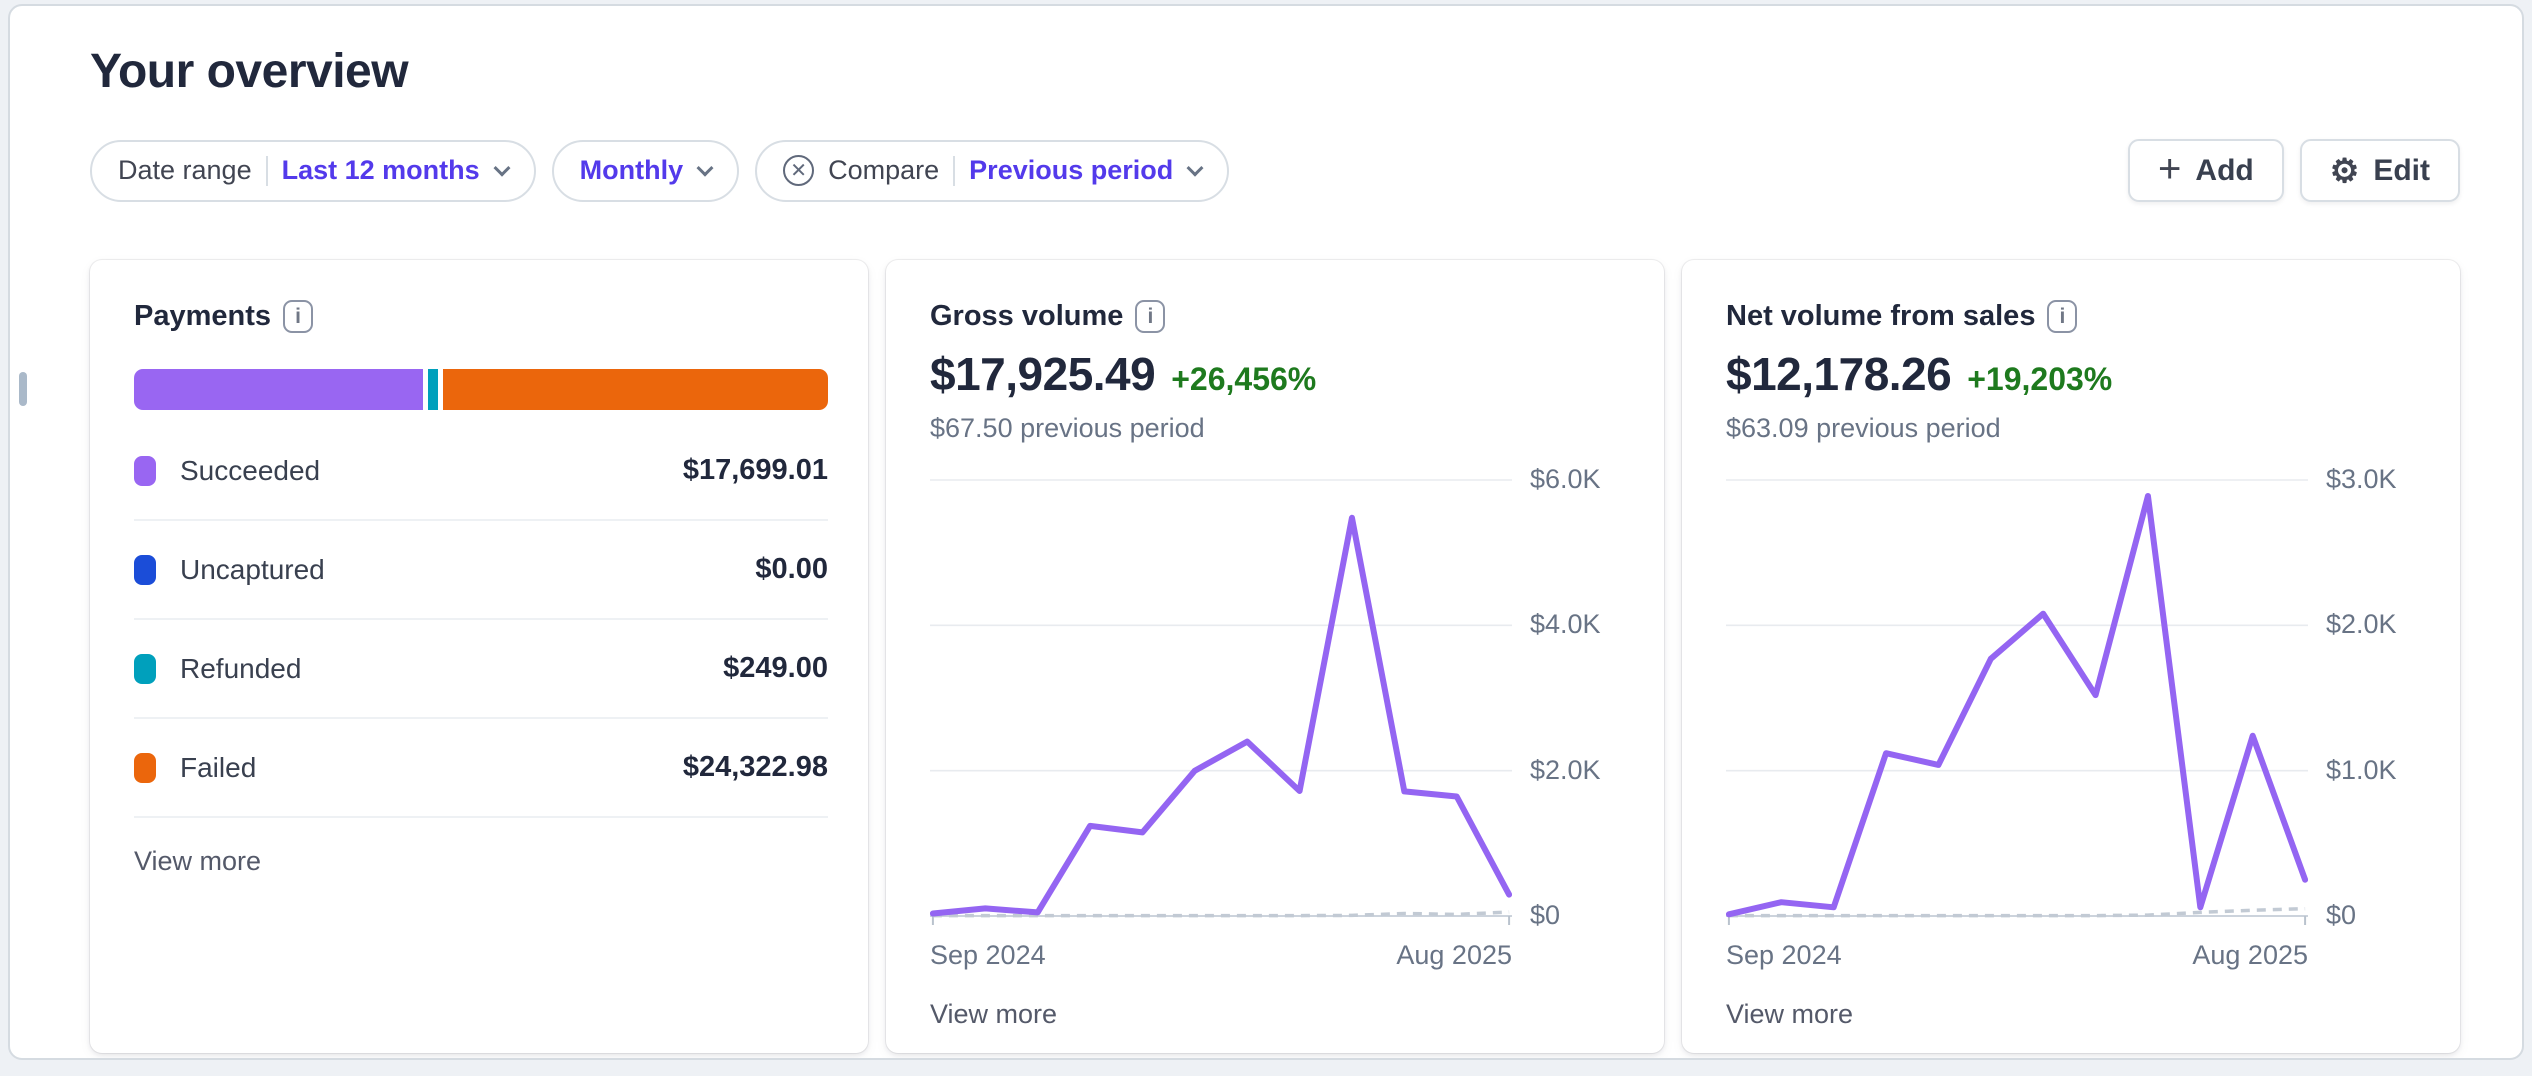 Image resolution: width=2532 pixels, height=1076 pixels. What do you see at coordinates (755, 470) in the screenshot?
I see `legend-amount: $17,699.01` at bounding box center [755, 470].